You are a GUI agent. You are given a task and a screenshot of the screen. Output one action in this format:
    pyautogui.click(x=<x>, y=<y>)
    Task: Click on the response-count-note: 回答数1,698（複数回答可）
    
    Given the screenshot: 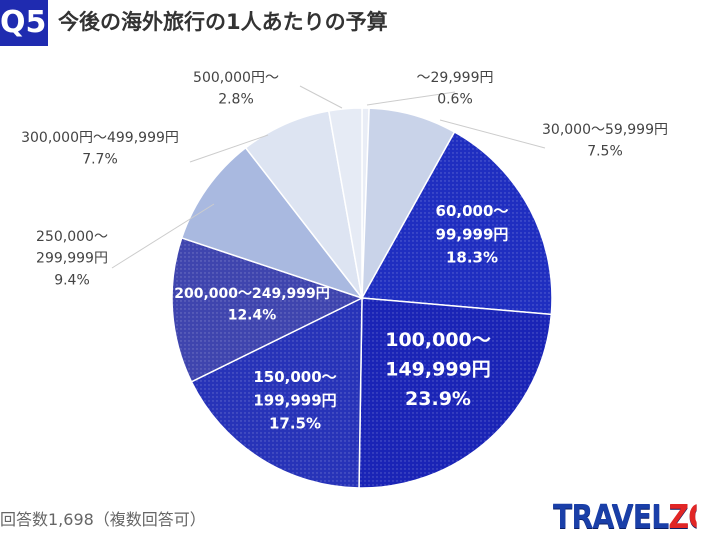 What is the action you would take?
    pyautogui.click(x=103, y=518)
    